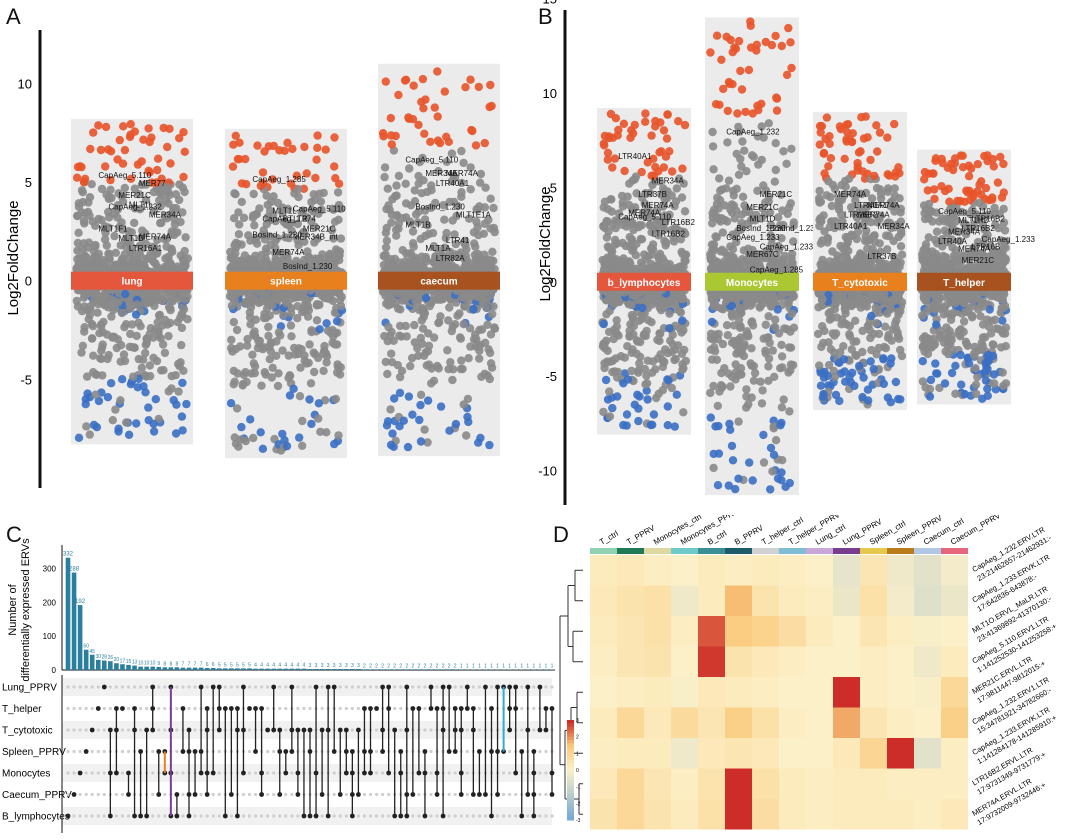 This screenshot has height=840, width=1065. What do you see at coordinates (431, 159) in the screenshot?
I see `gene-label: CapAeg_5.110` at bounding box center [431, 159].